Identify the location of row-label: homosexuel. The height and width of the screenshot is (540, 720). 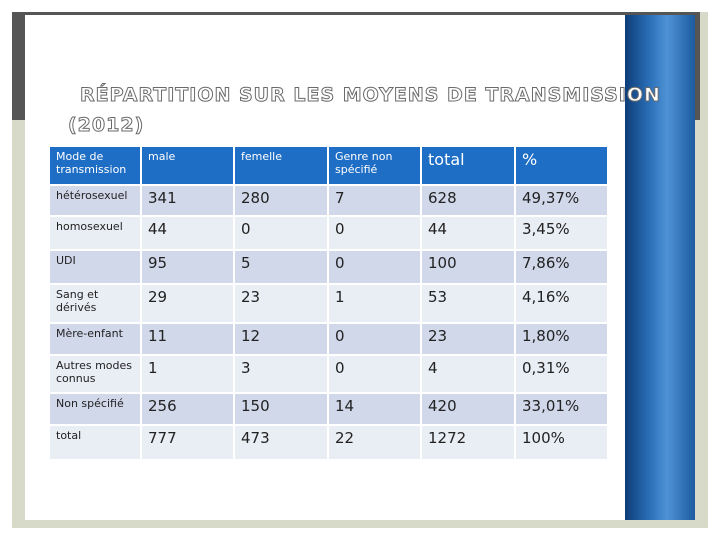
(95, 233).